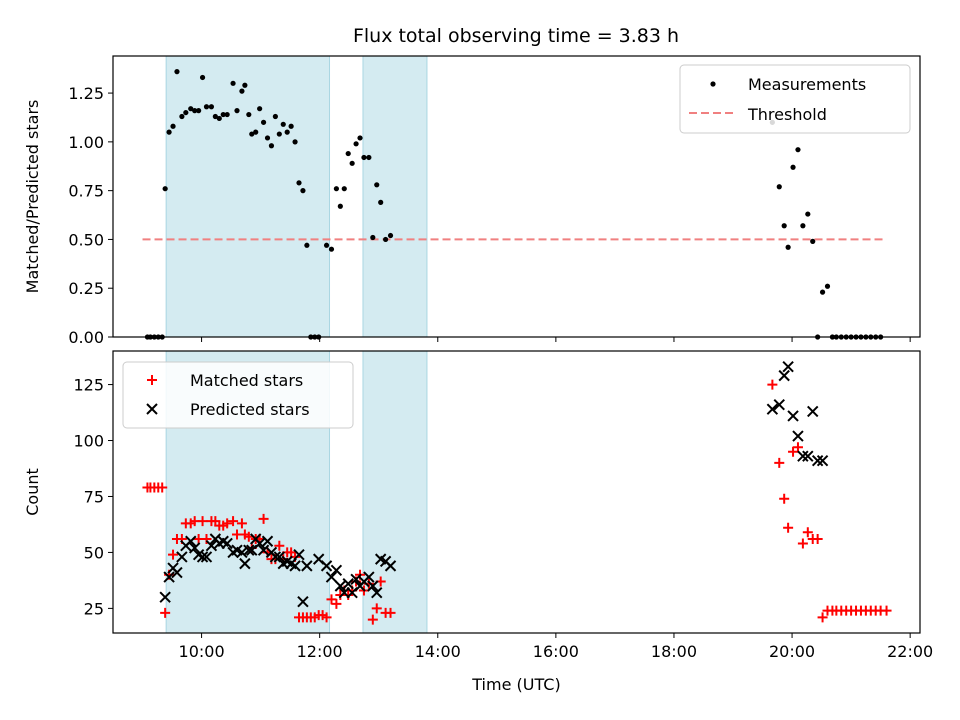  I want to click on x-tick-label-2: 14:00, so click(438, 651).